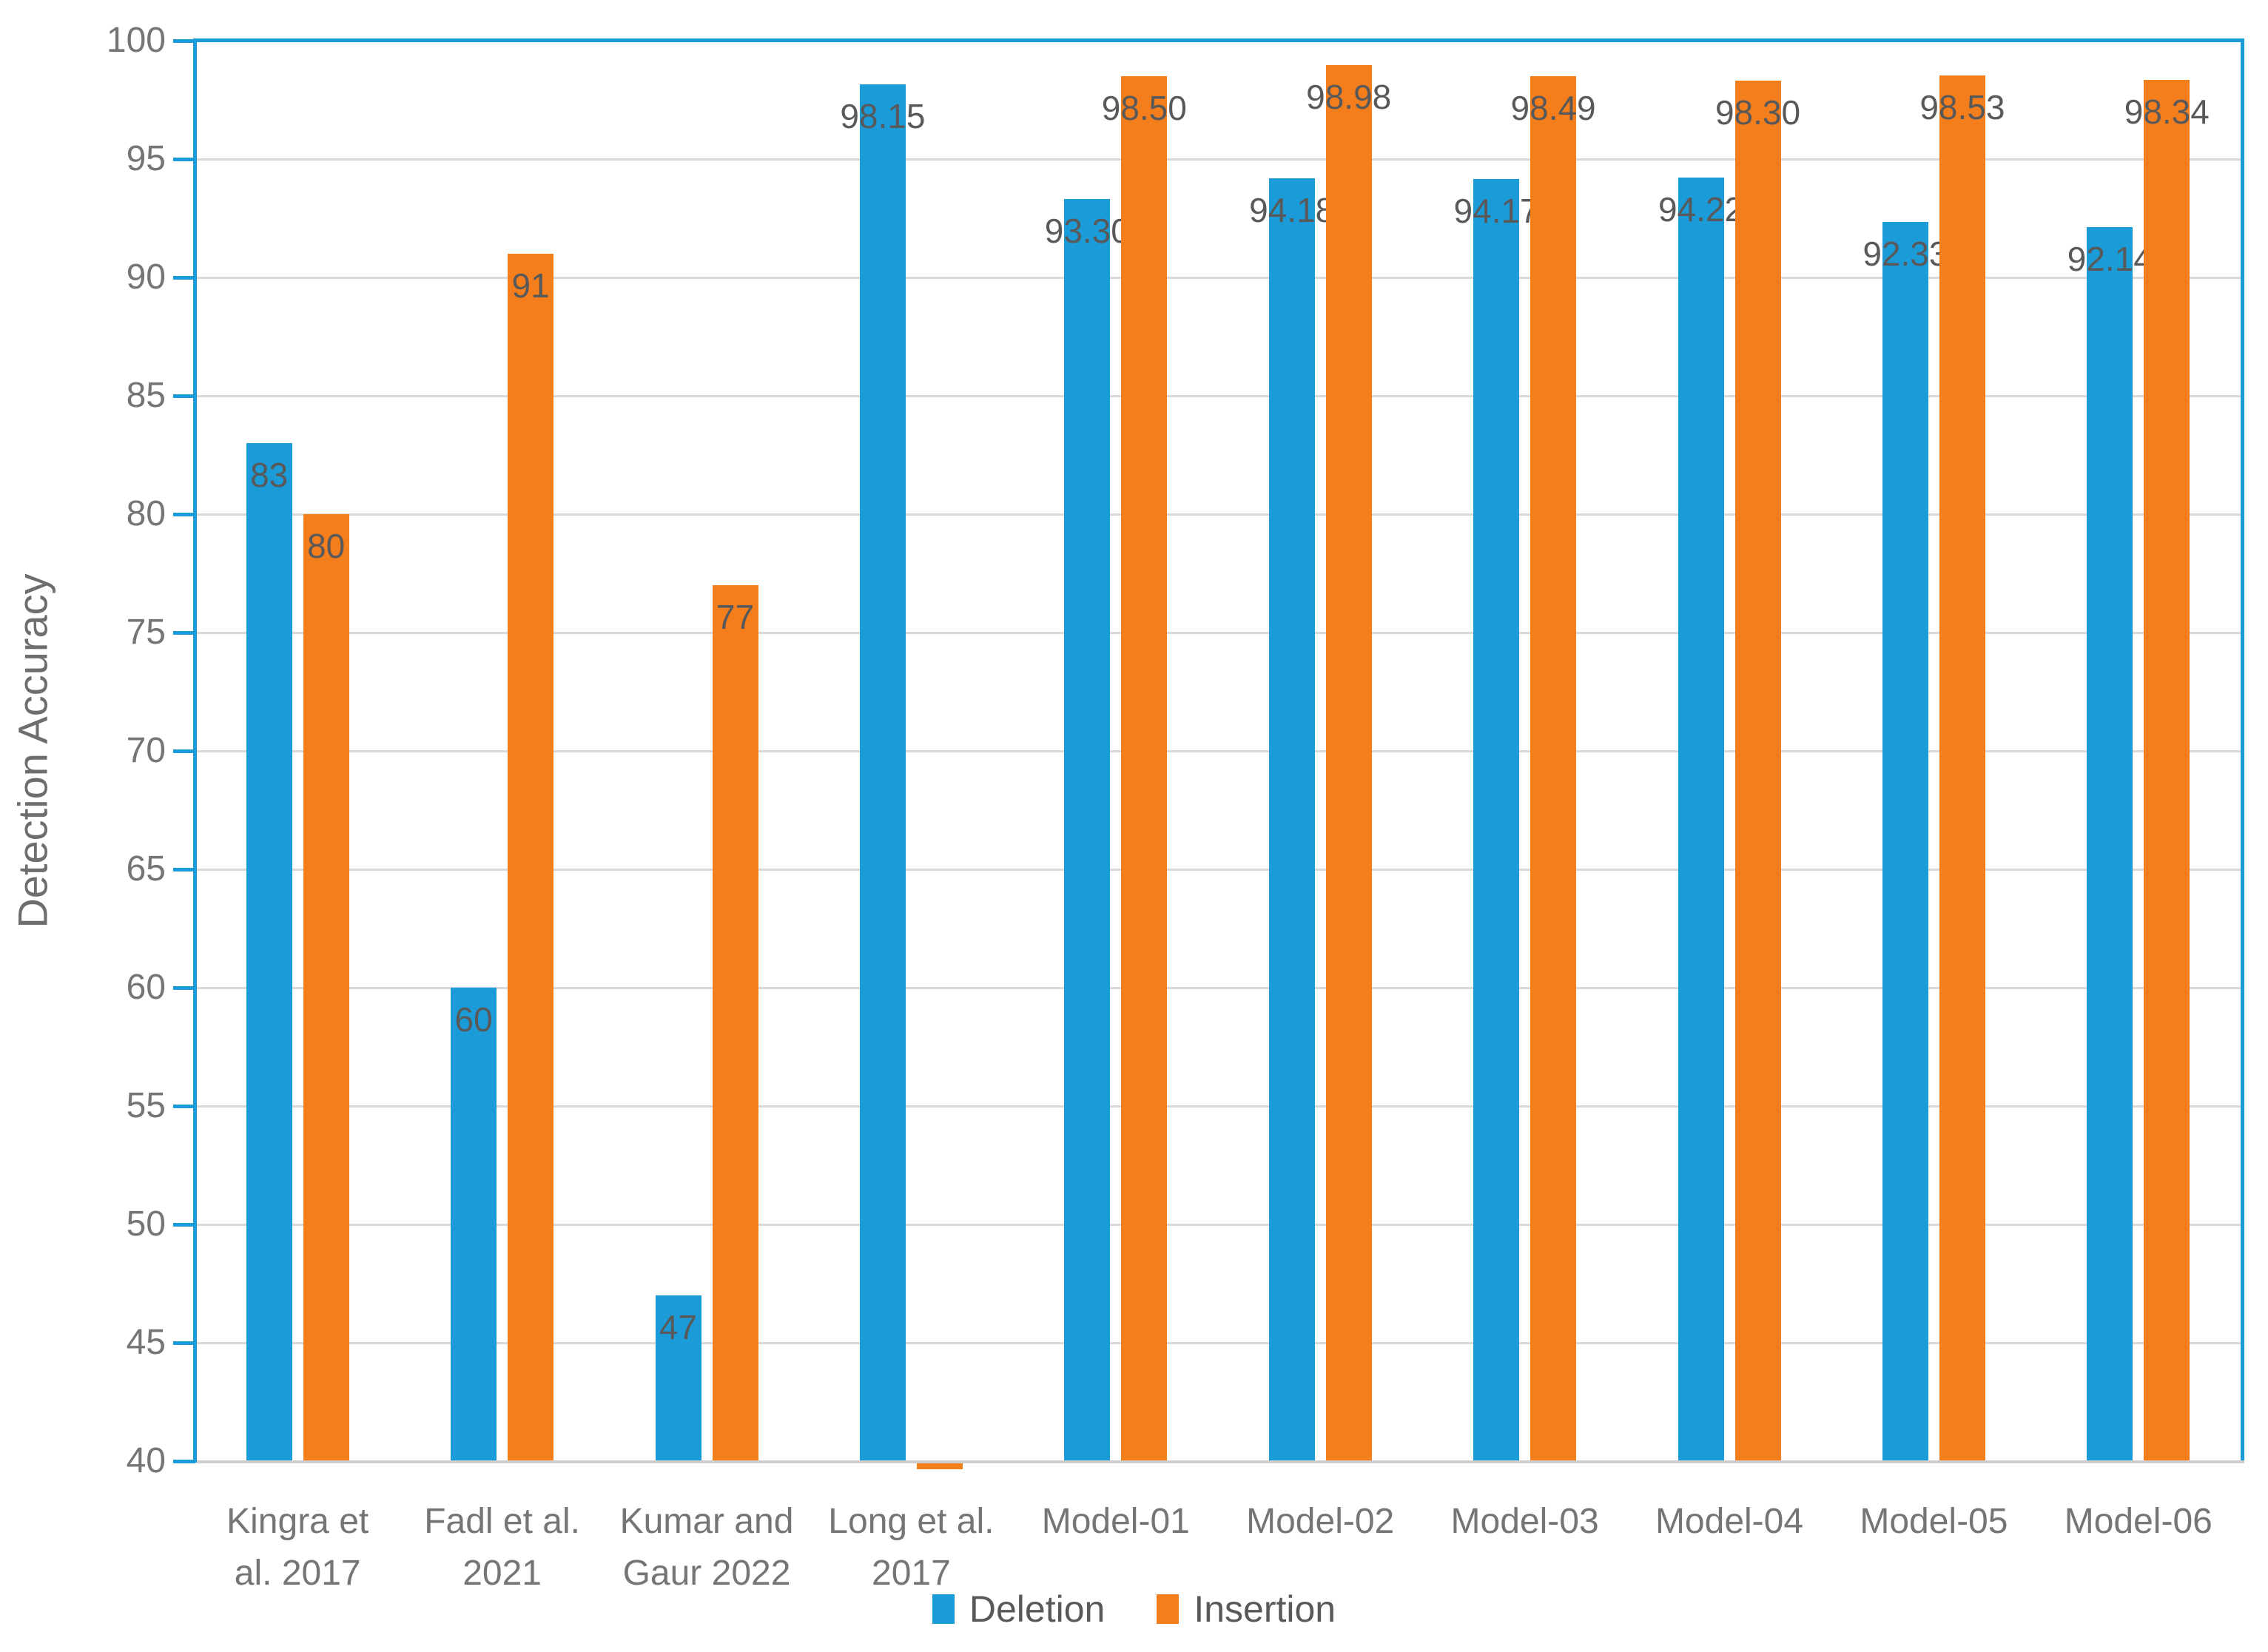  I want to click on bar-value-label: 93.30, so click(1087, 231).